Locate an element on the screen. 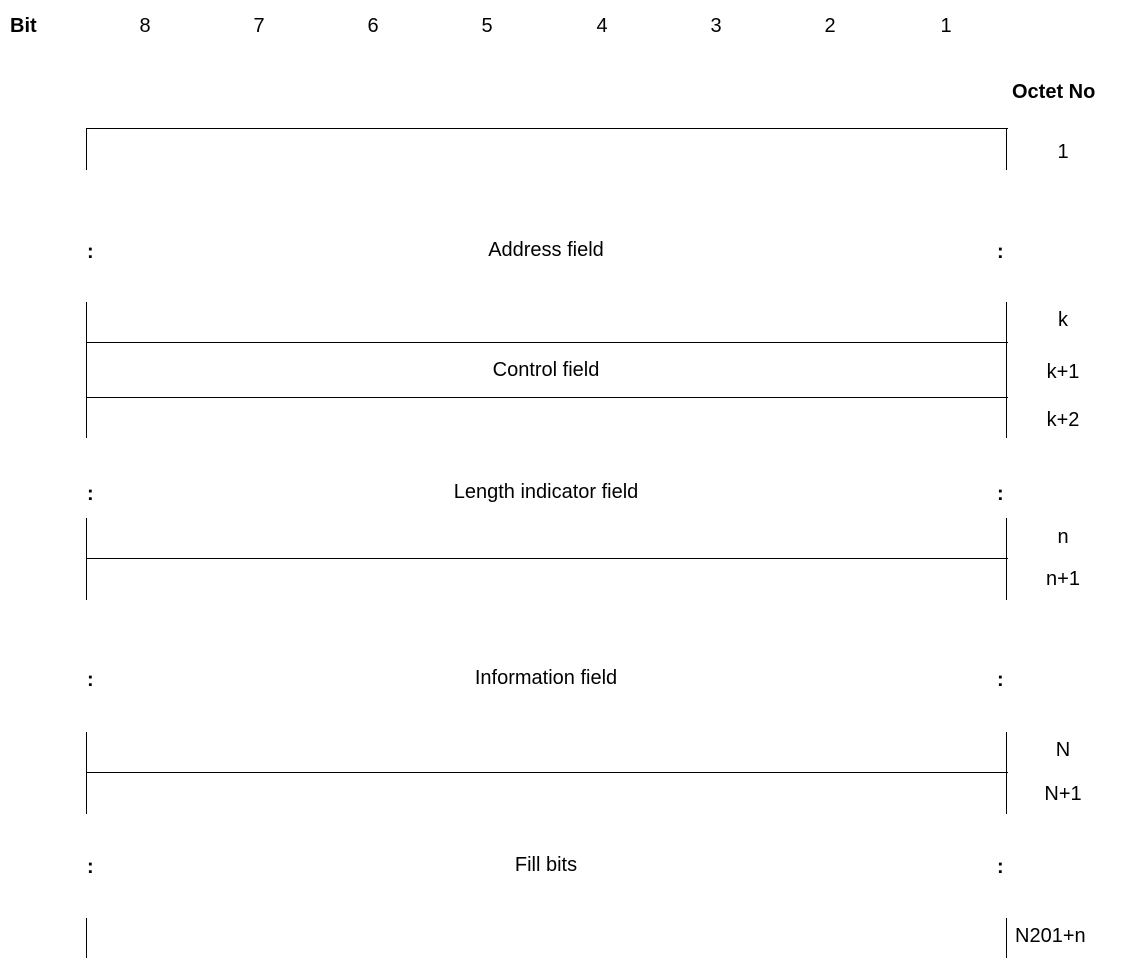 This screenshot has width=1122, height=958. address-field-label: Address field is located at coordinates (546, 250).